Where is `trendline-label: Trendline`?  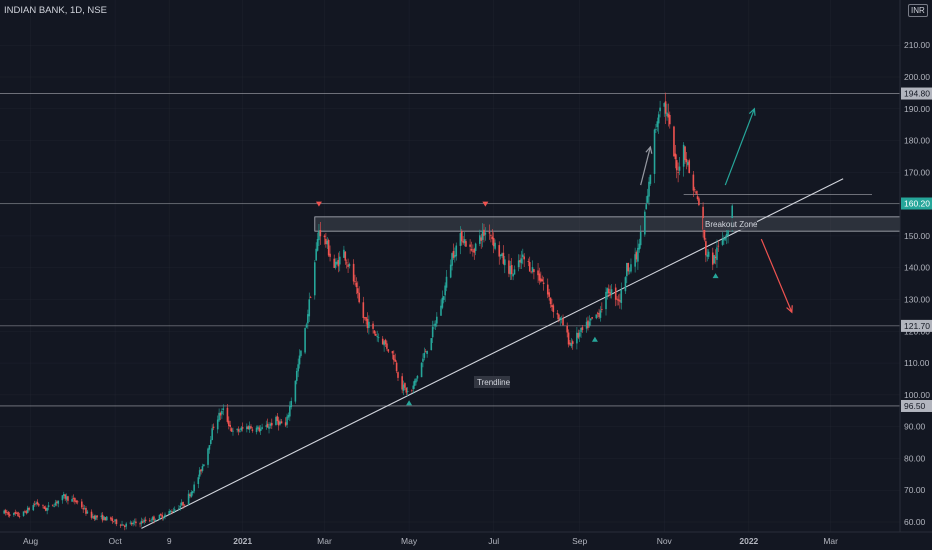
trendline-label: Trendline is located at coordinates (494, 382).